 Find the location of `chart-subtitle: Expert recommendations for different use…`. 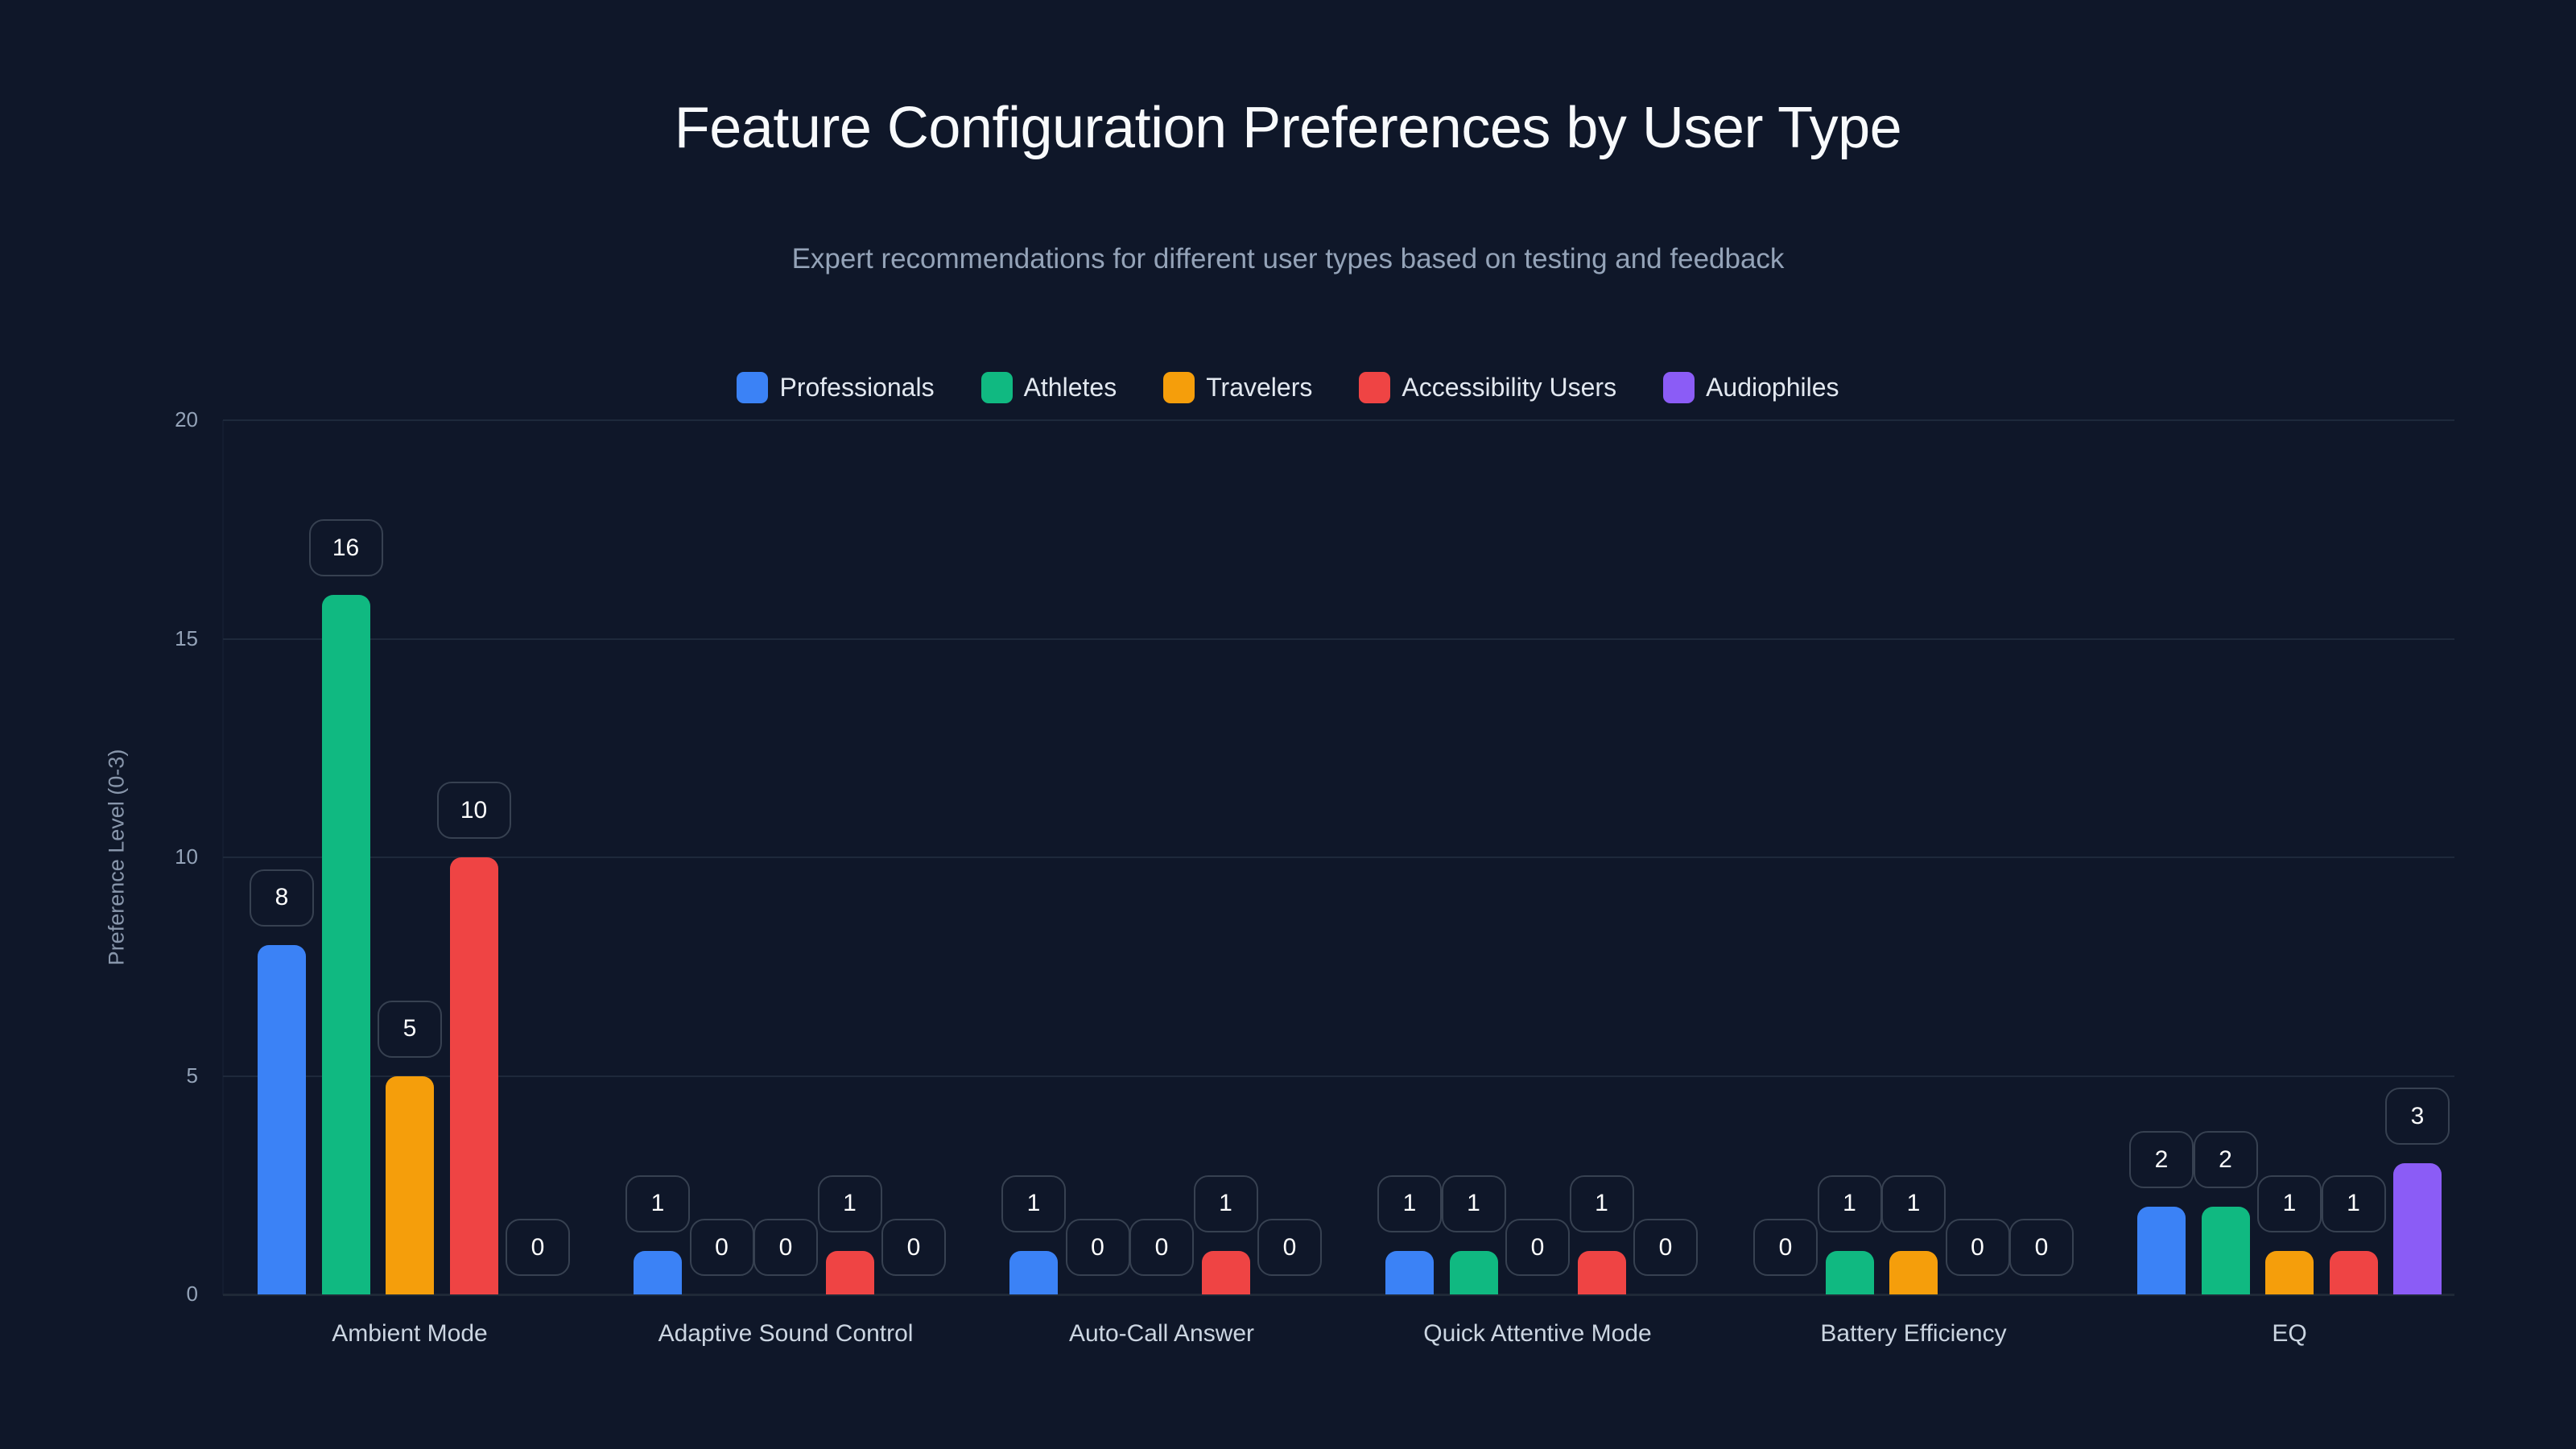

chart-subtitle: Expert recommendations for different use… is located at coordinates (1288, 259).